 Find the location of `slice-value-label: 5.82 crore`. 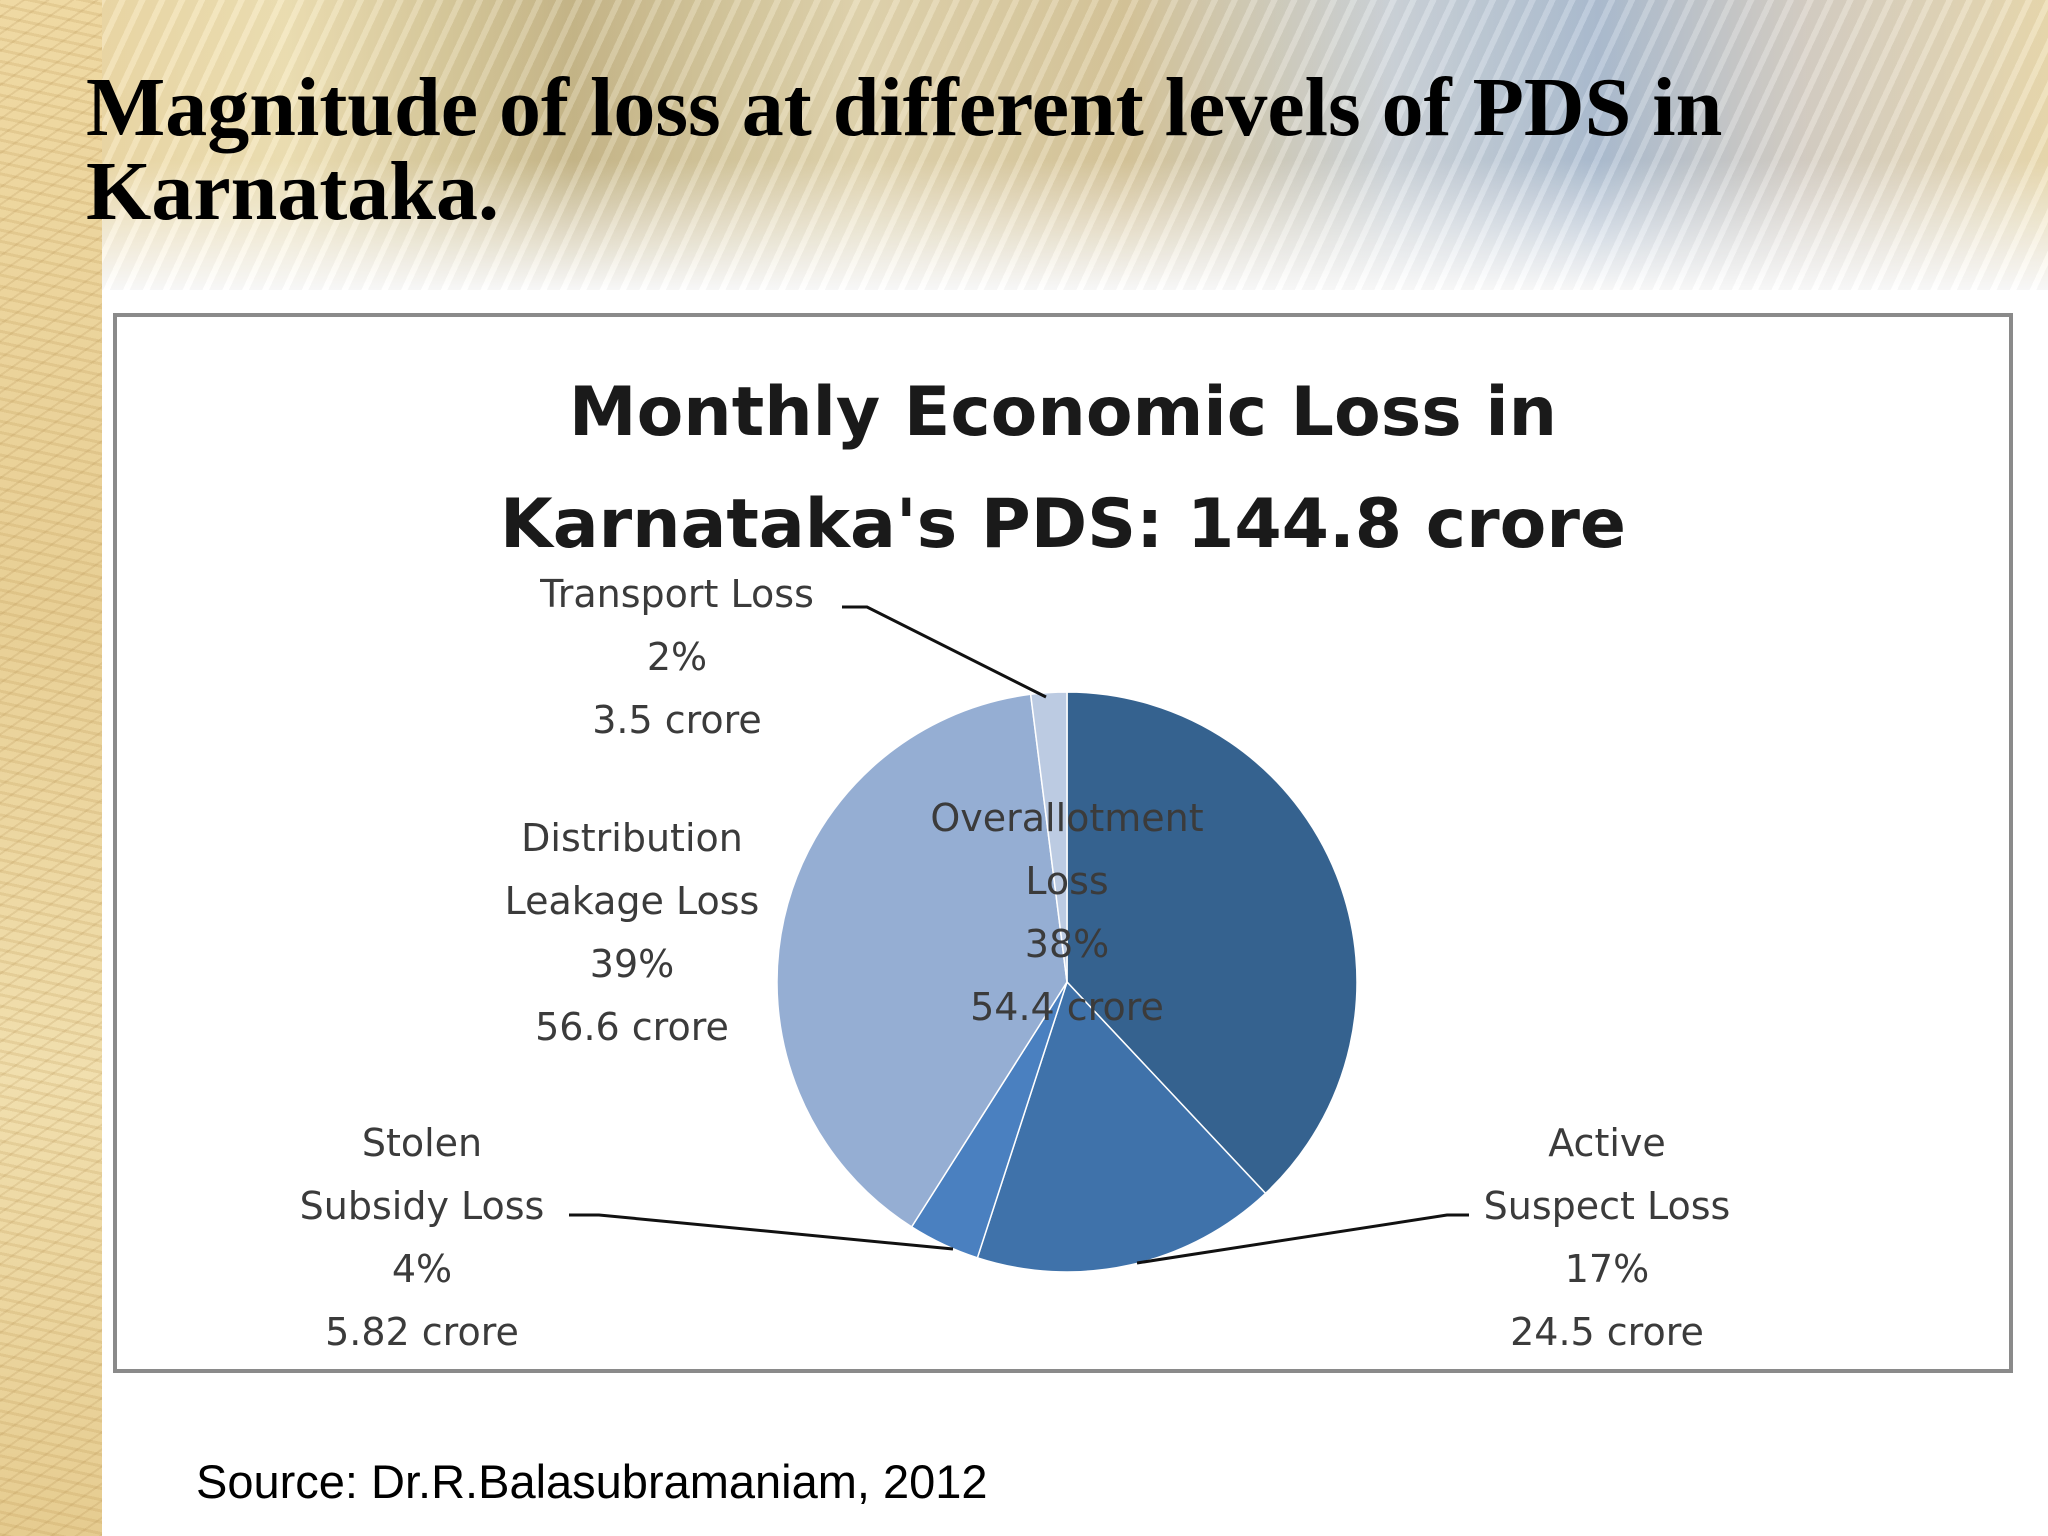

slice-value-label: 5.82 crore is located at coordinates (422, 1332).